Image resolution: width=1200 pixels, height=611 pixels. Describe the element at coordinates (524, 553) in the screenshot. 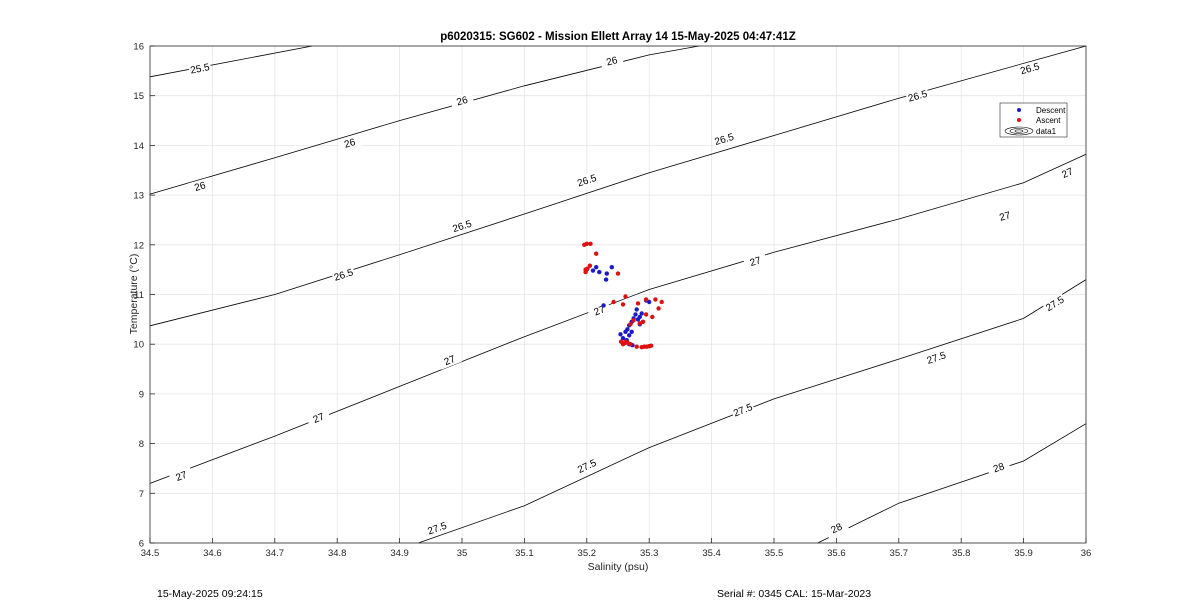

I see `x-tick-label: 35.1` at that location.